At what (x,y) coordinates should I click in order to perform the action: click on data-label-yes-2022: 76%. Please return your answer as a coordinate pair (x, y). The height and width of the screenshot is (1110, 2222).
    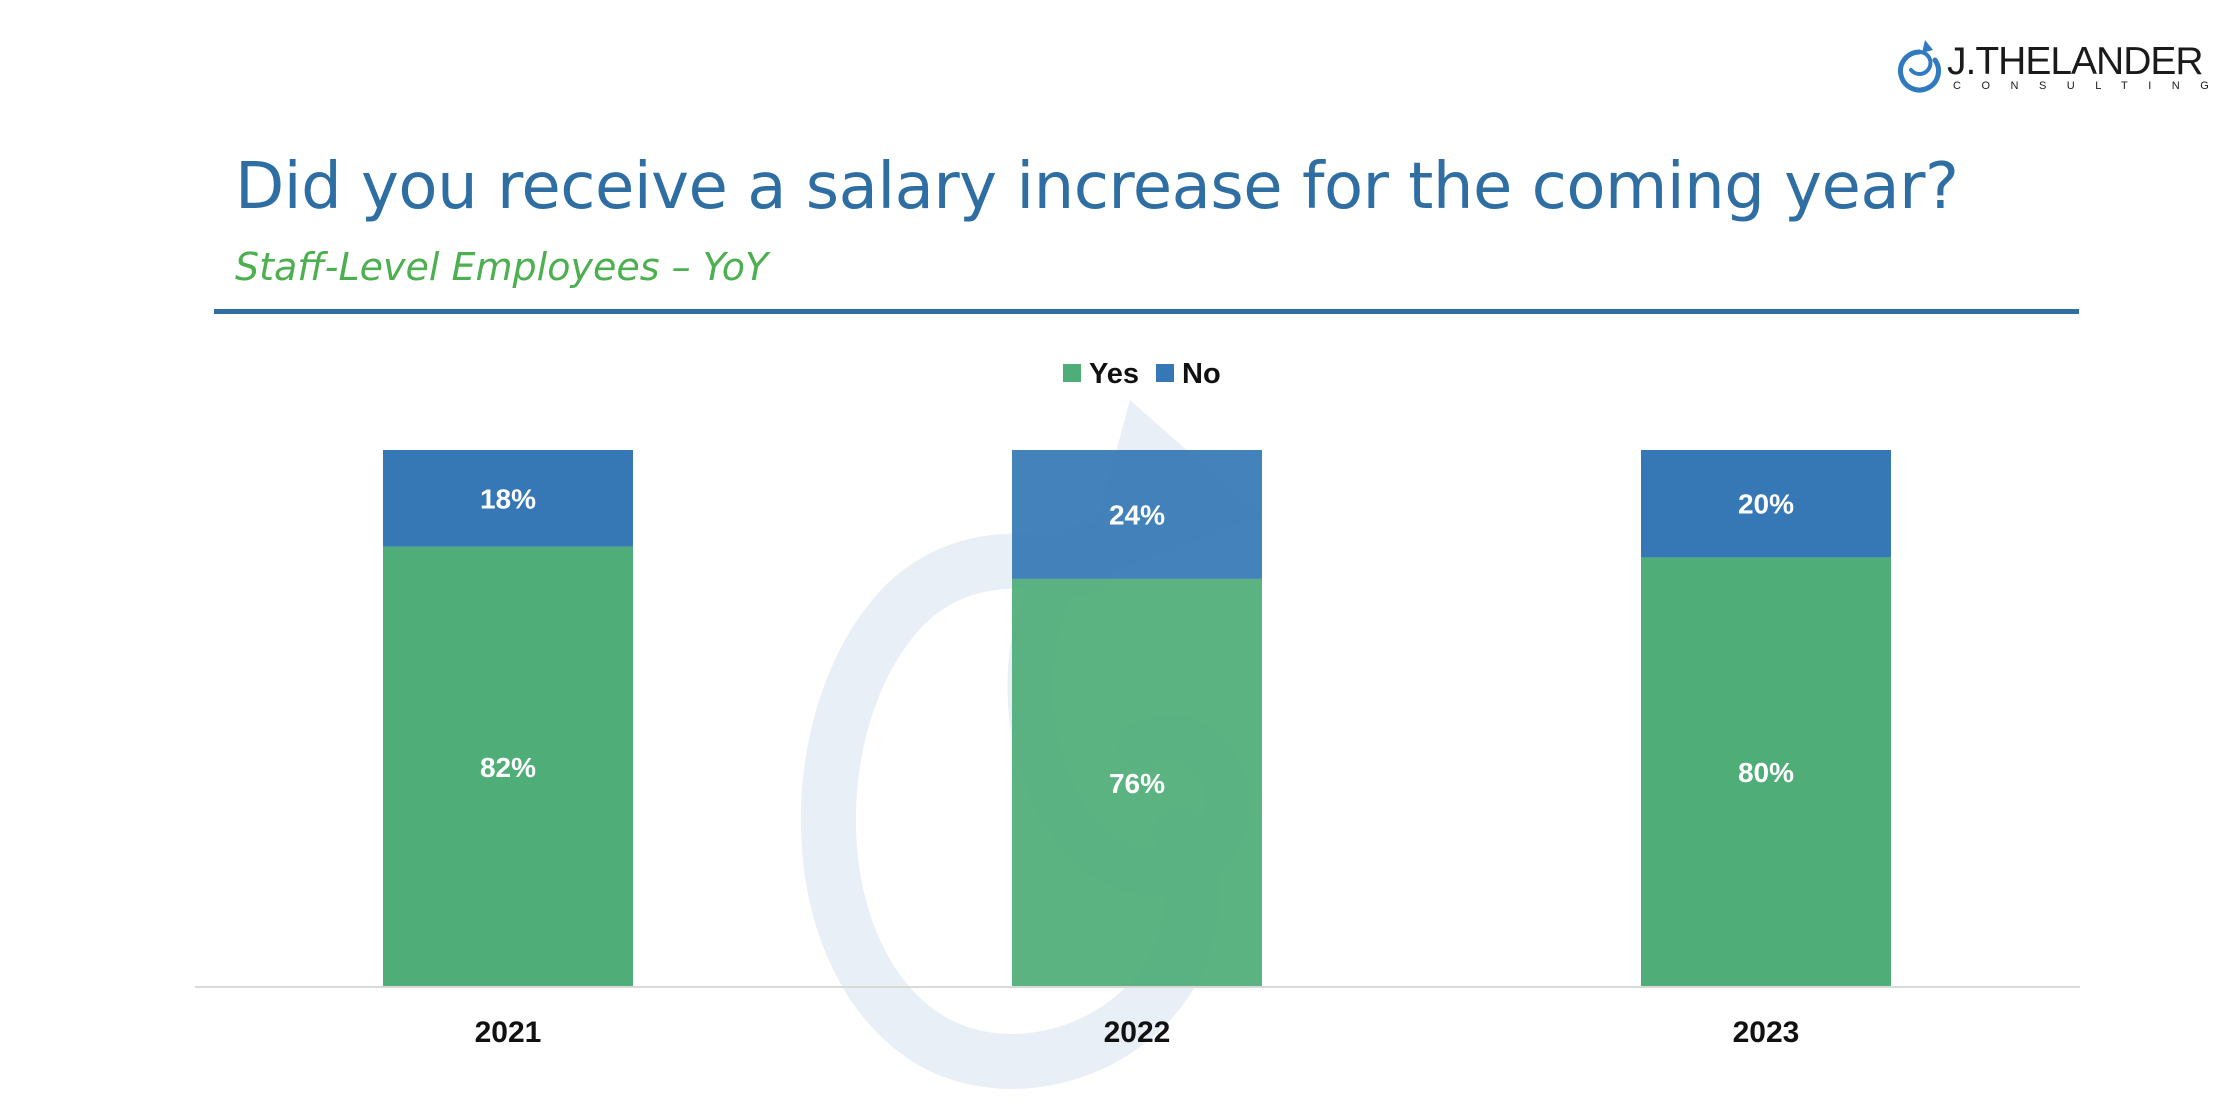
    Looking at the image, I should click on (1137, 783).